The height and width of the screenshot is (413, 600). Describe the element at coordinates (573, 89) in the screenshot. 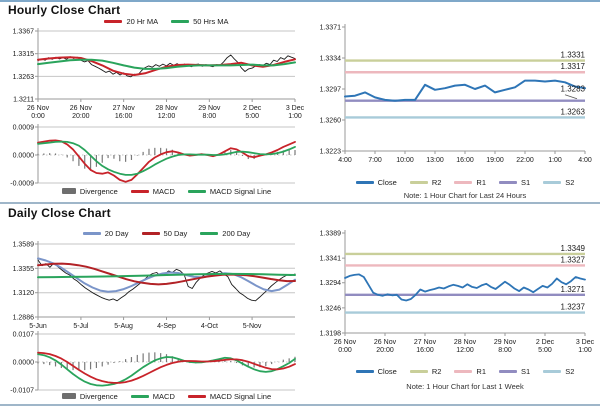

I see `svg-text: 1.3283` at that location.